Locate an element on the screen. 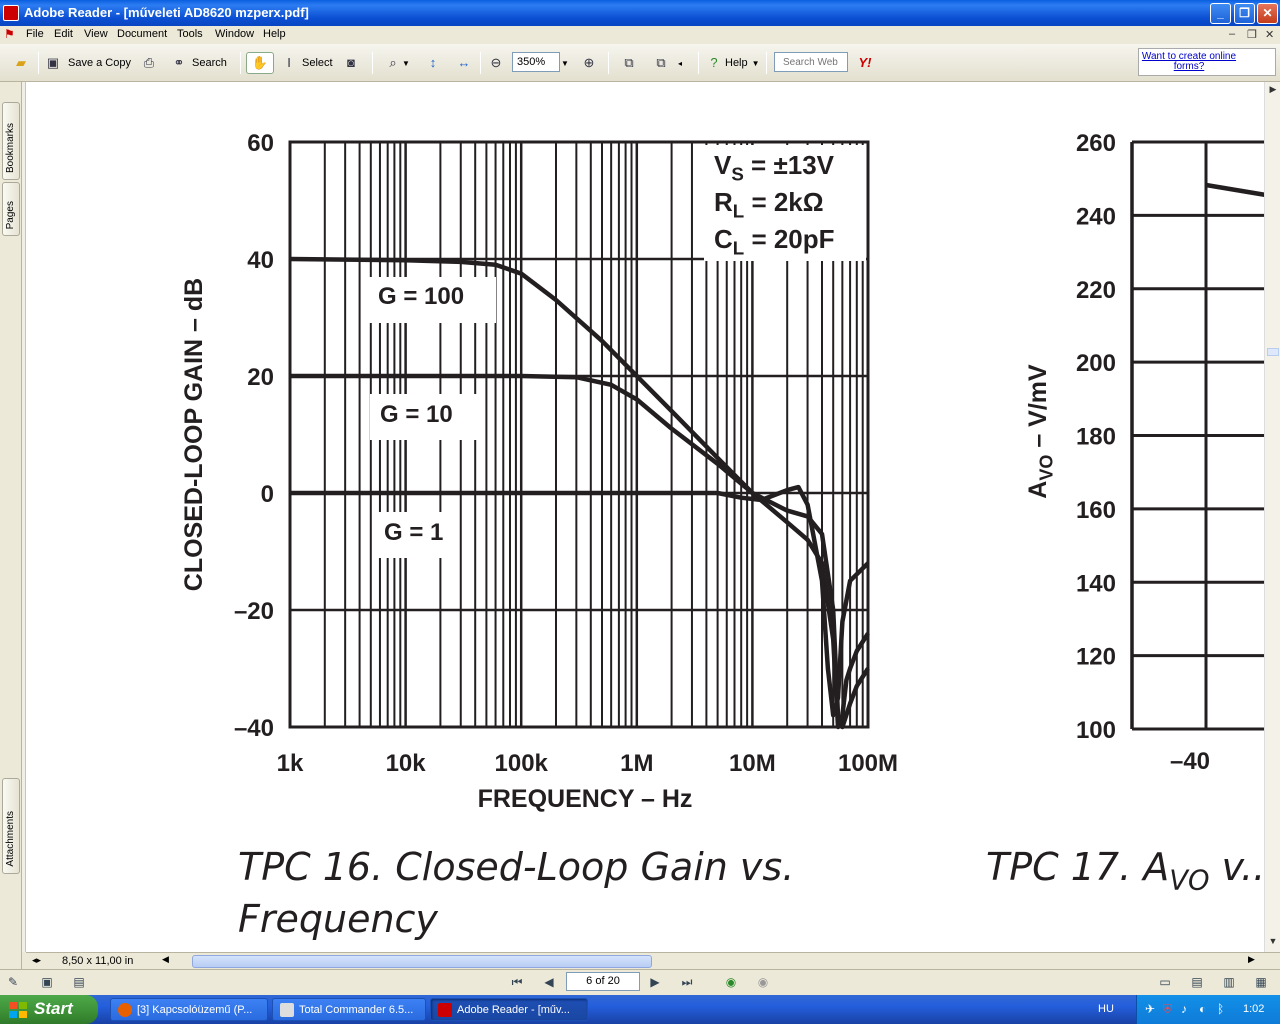  menu-edit: Edit is located at coordinates (63, 34).